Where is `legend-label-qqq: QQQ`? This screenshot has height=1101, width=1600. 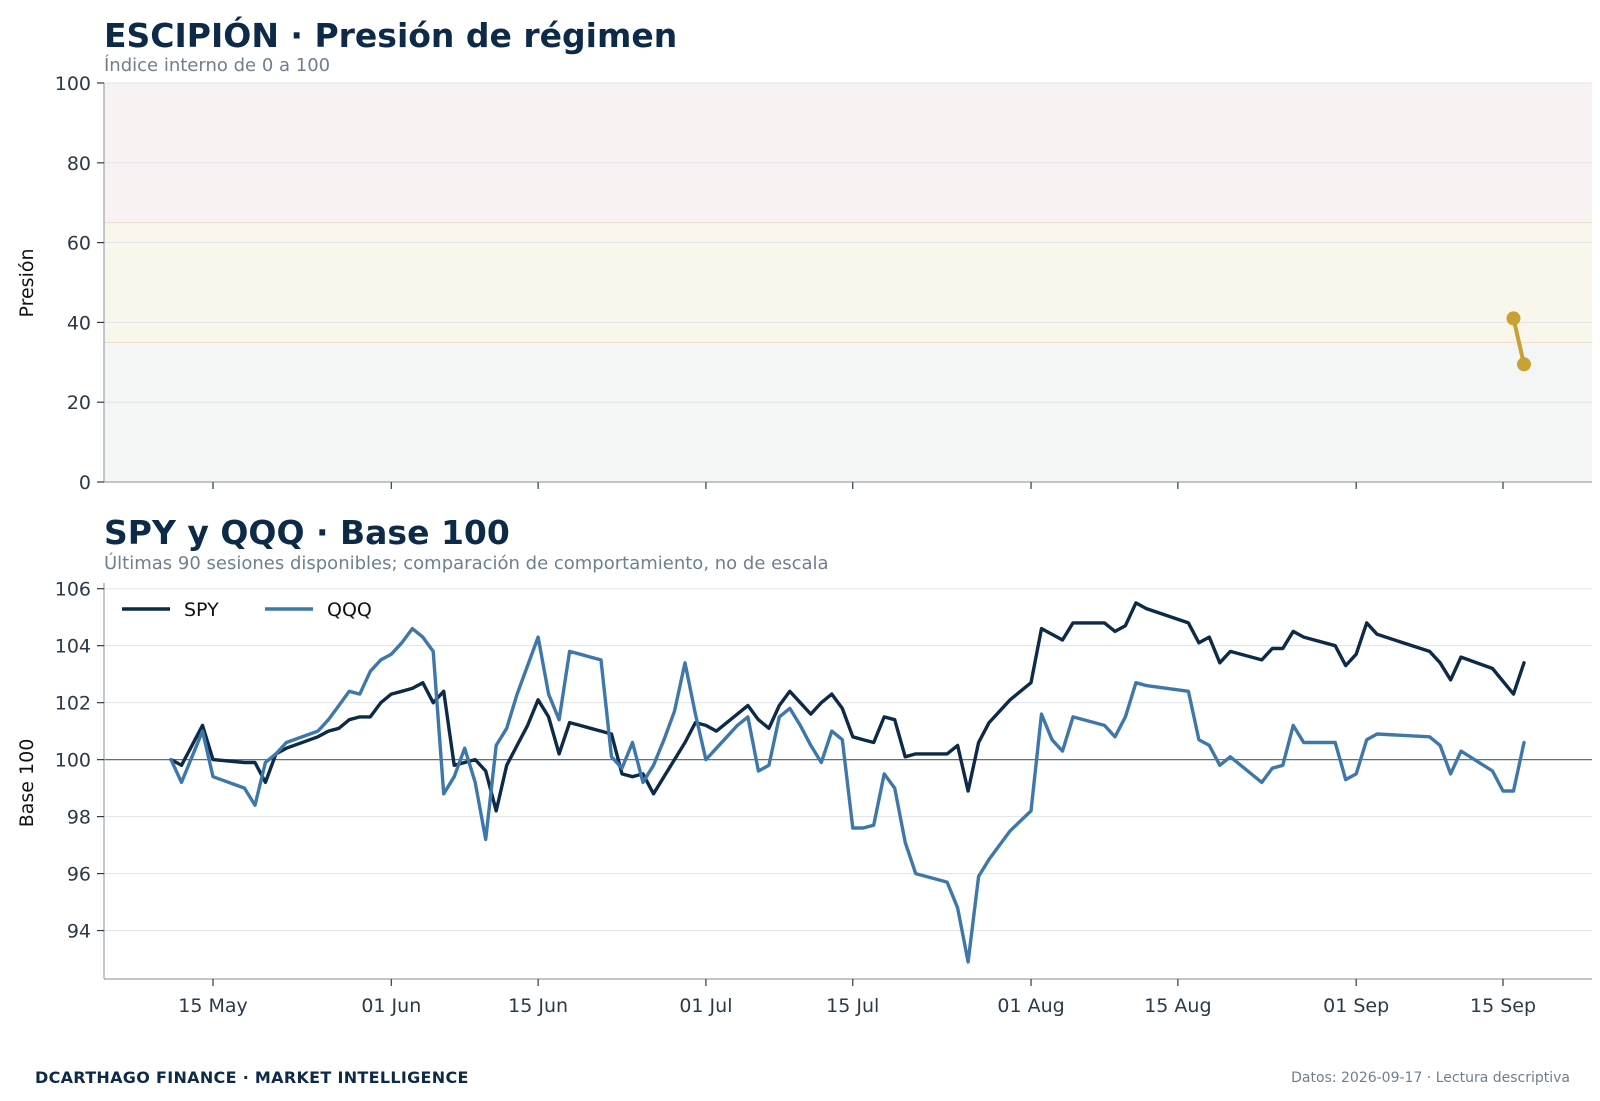 legend-label-qqq: QQQ is located at coordinates (349, 610).